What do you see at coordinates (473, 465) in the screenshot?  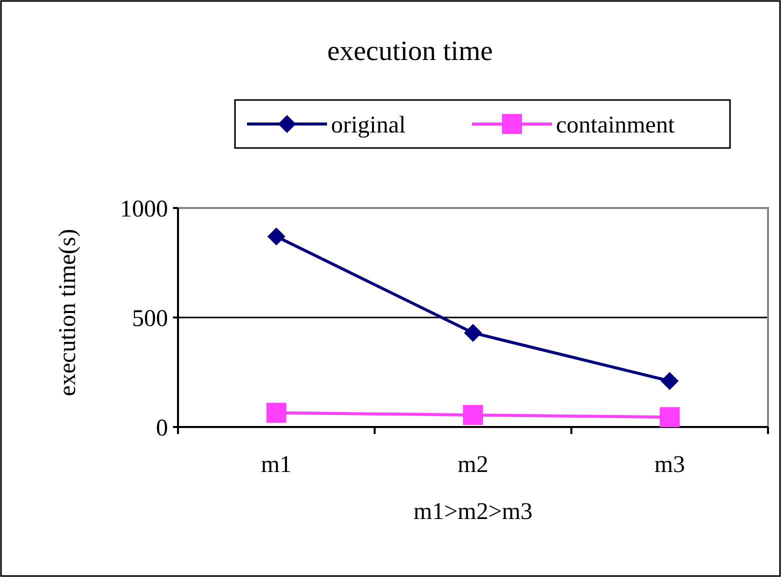 I see `x-tick-label: m2` at bounding box center [473, 465].